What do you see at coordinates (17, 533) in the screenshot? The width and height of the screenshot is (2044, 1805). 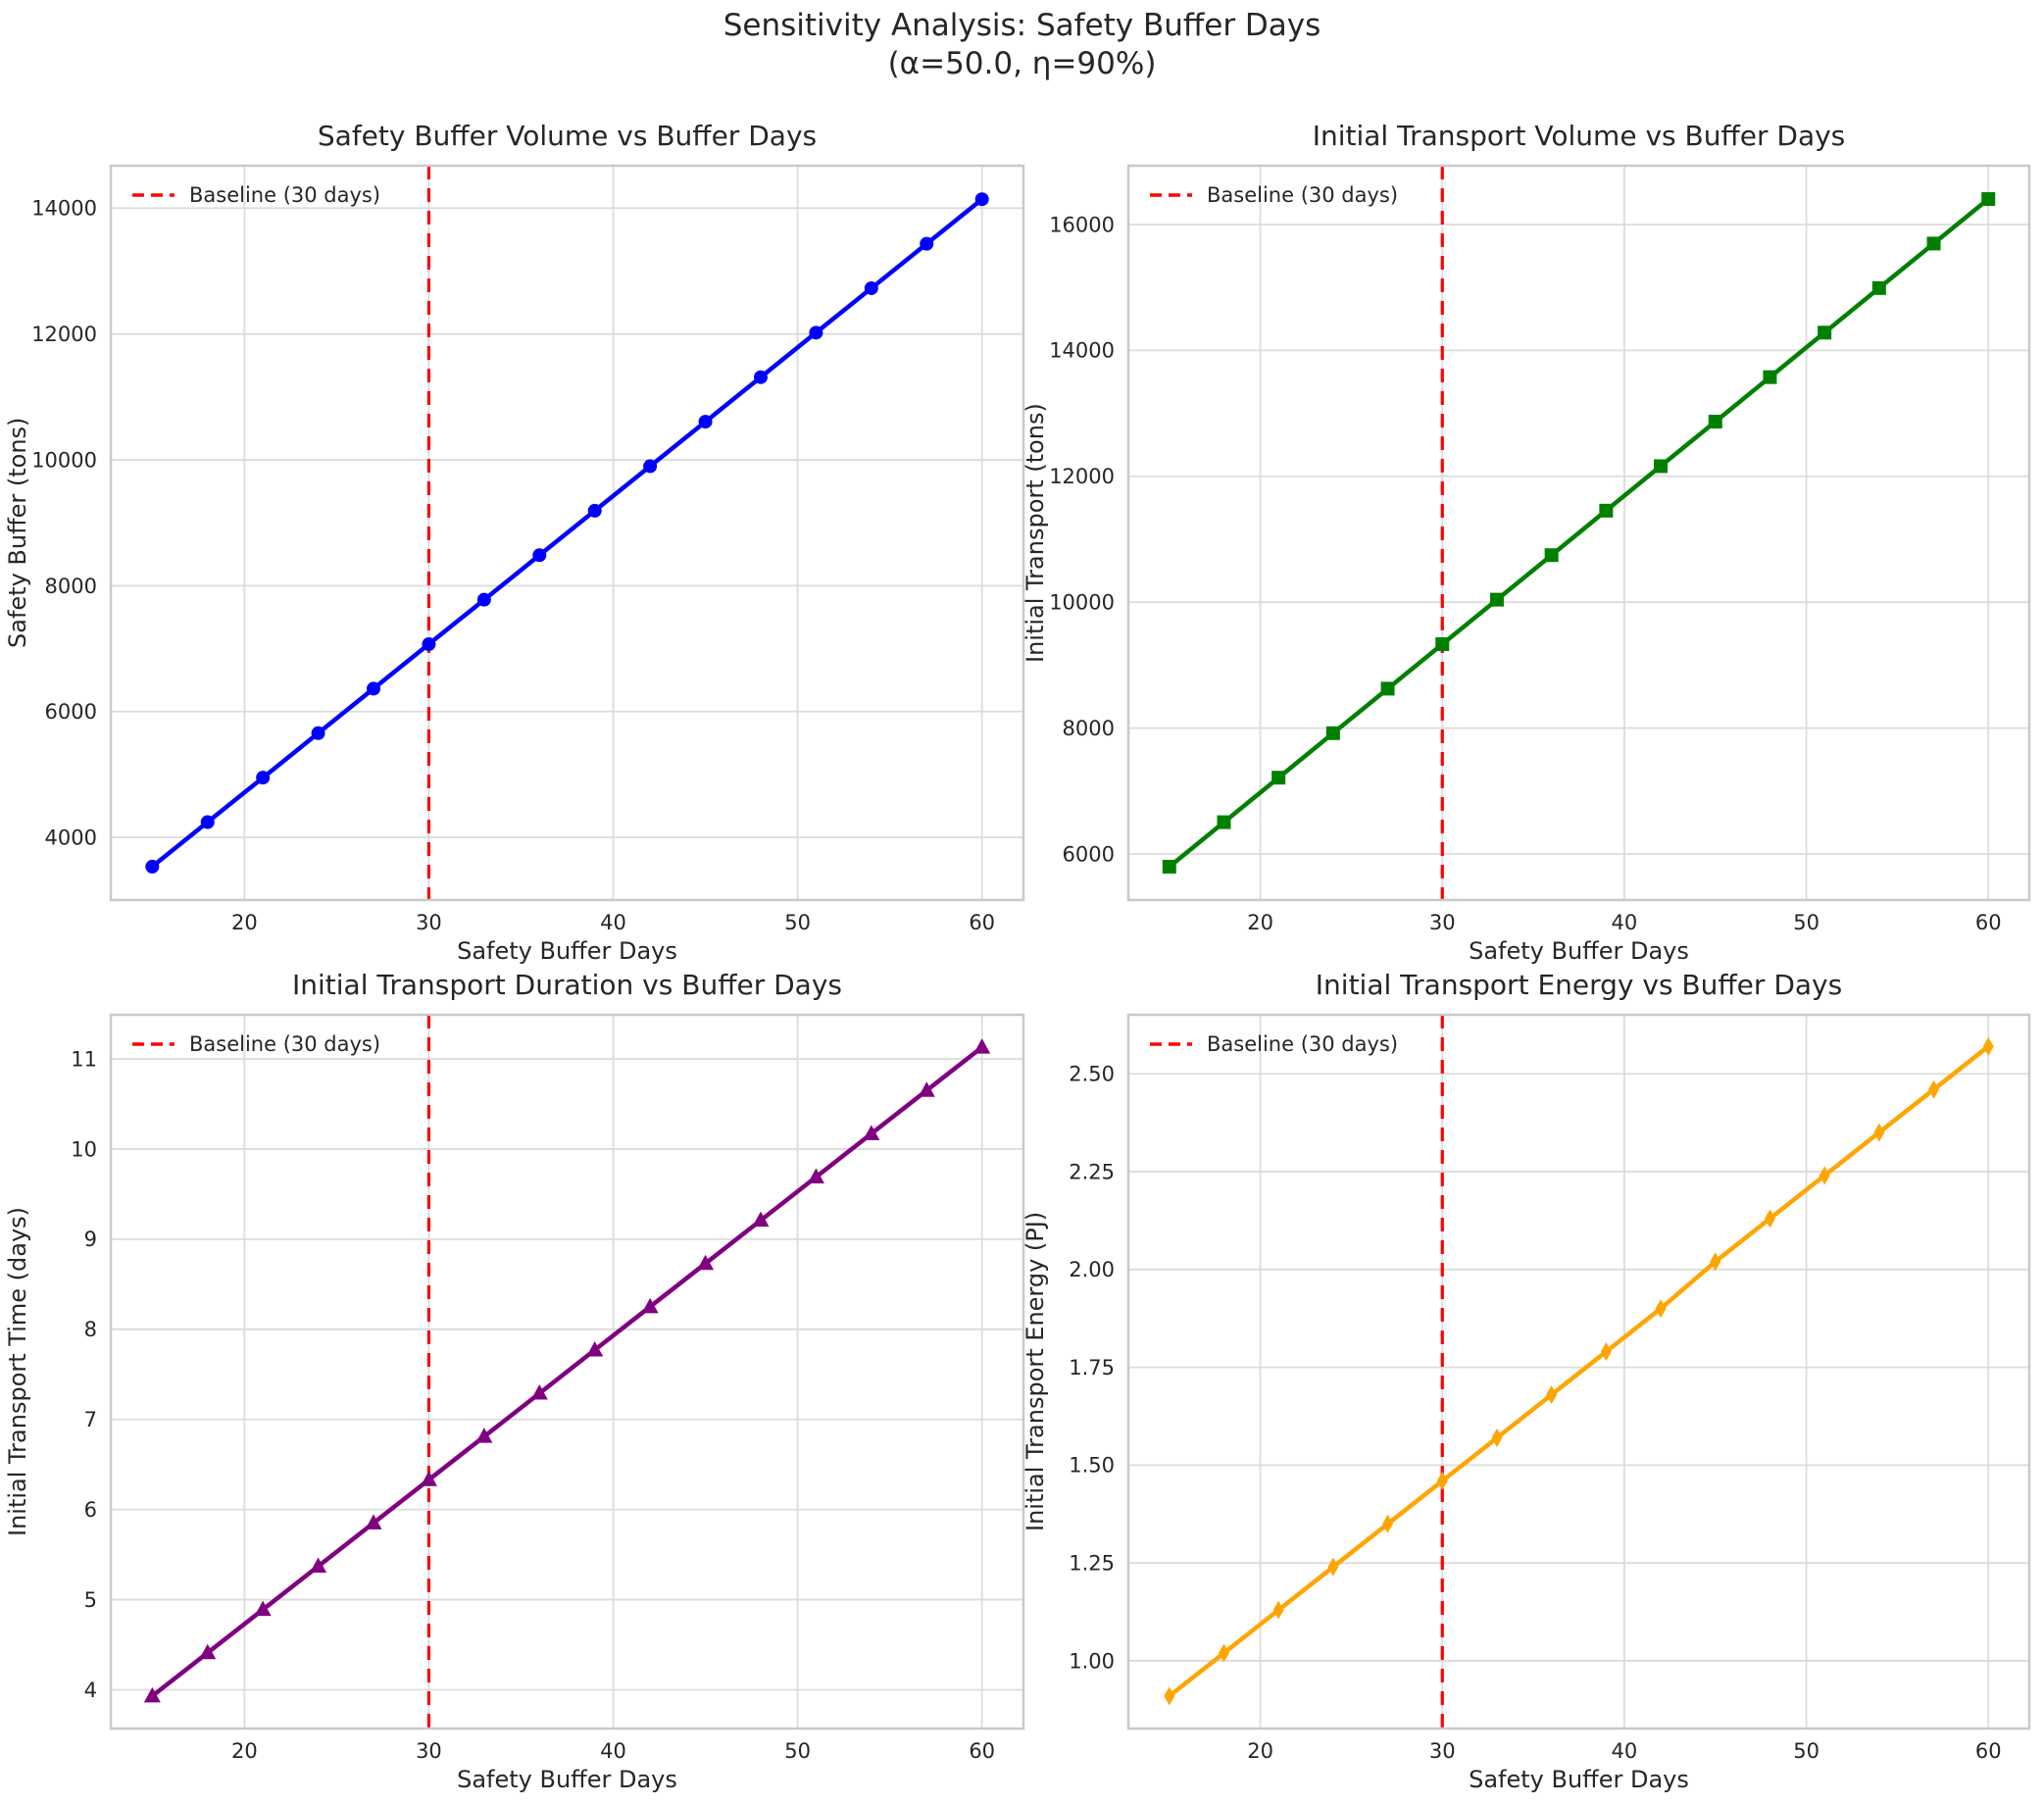 I see `y-axis-label: Safety Buffer (tons)` at bounding box center [17, 533].